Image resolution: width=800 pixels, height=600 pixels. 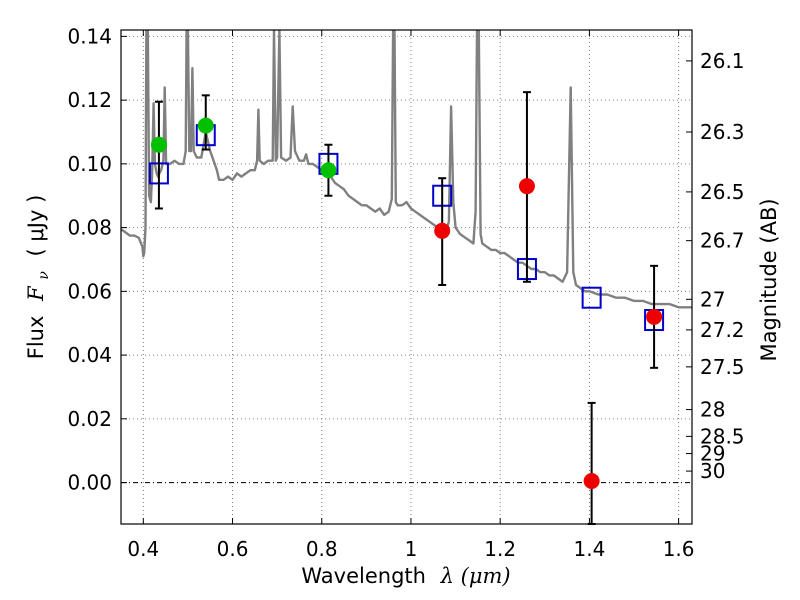 I want to click on x-tick-label: 1.2, so click(x=500, y=549).